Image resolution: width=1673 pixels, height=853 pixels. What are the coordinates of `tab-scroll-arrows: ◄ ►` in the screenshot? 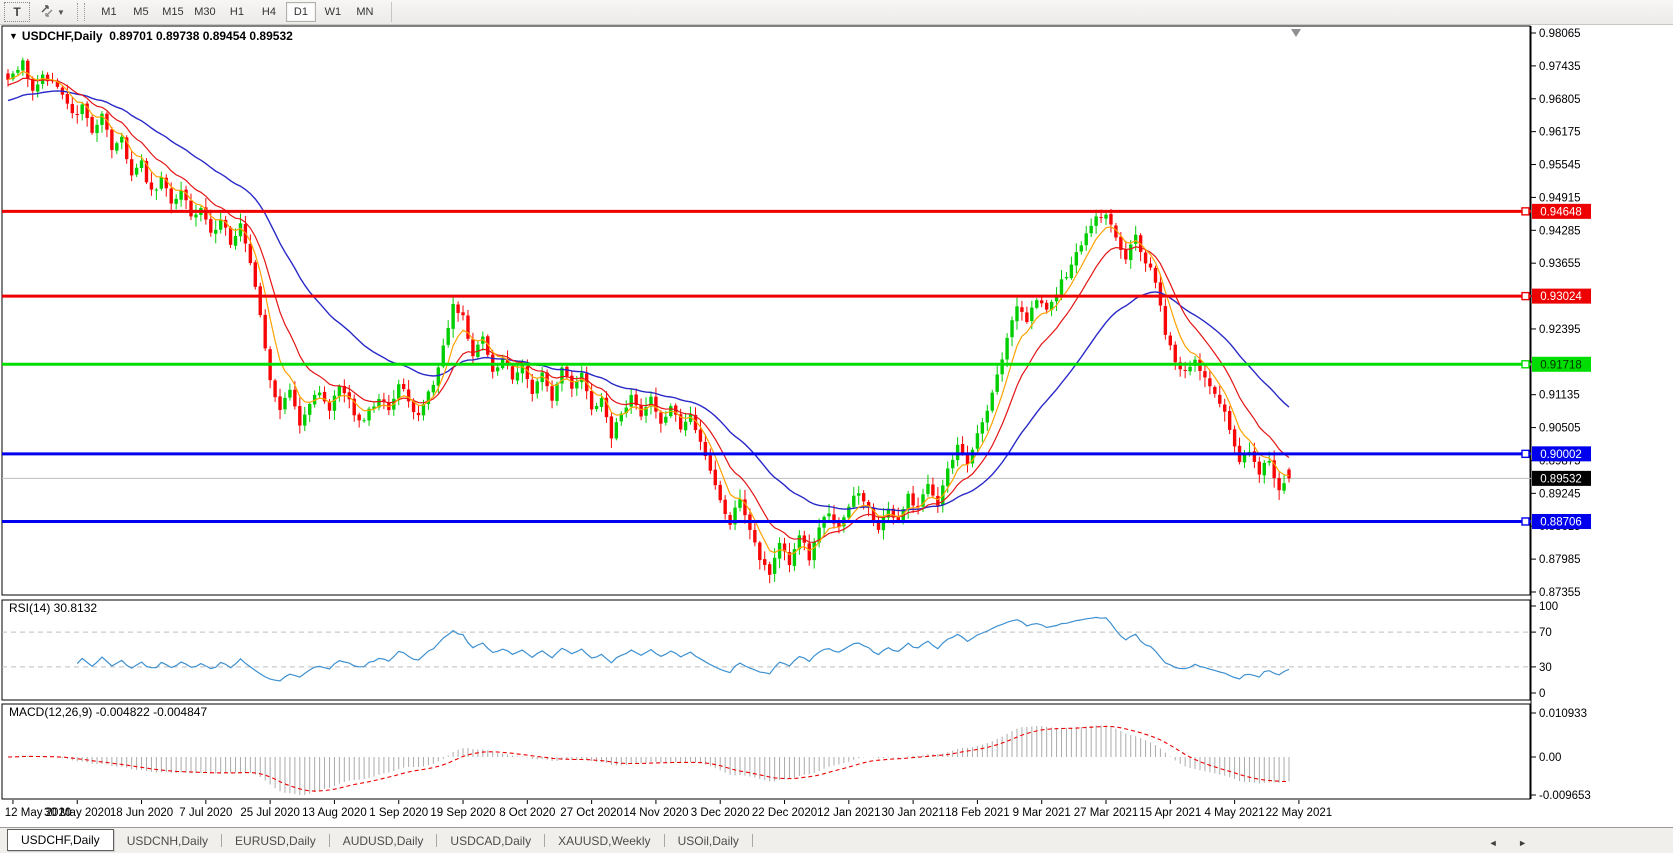 It's located at (1499, 843).